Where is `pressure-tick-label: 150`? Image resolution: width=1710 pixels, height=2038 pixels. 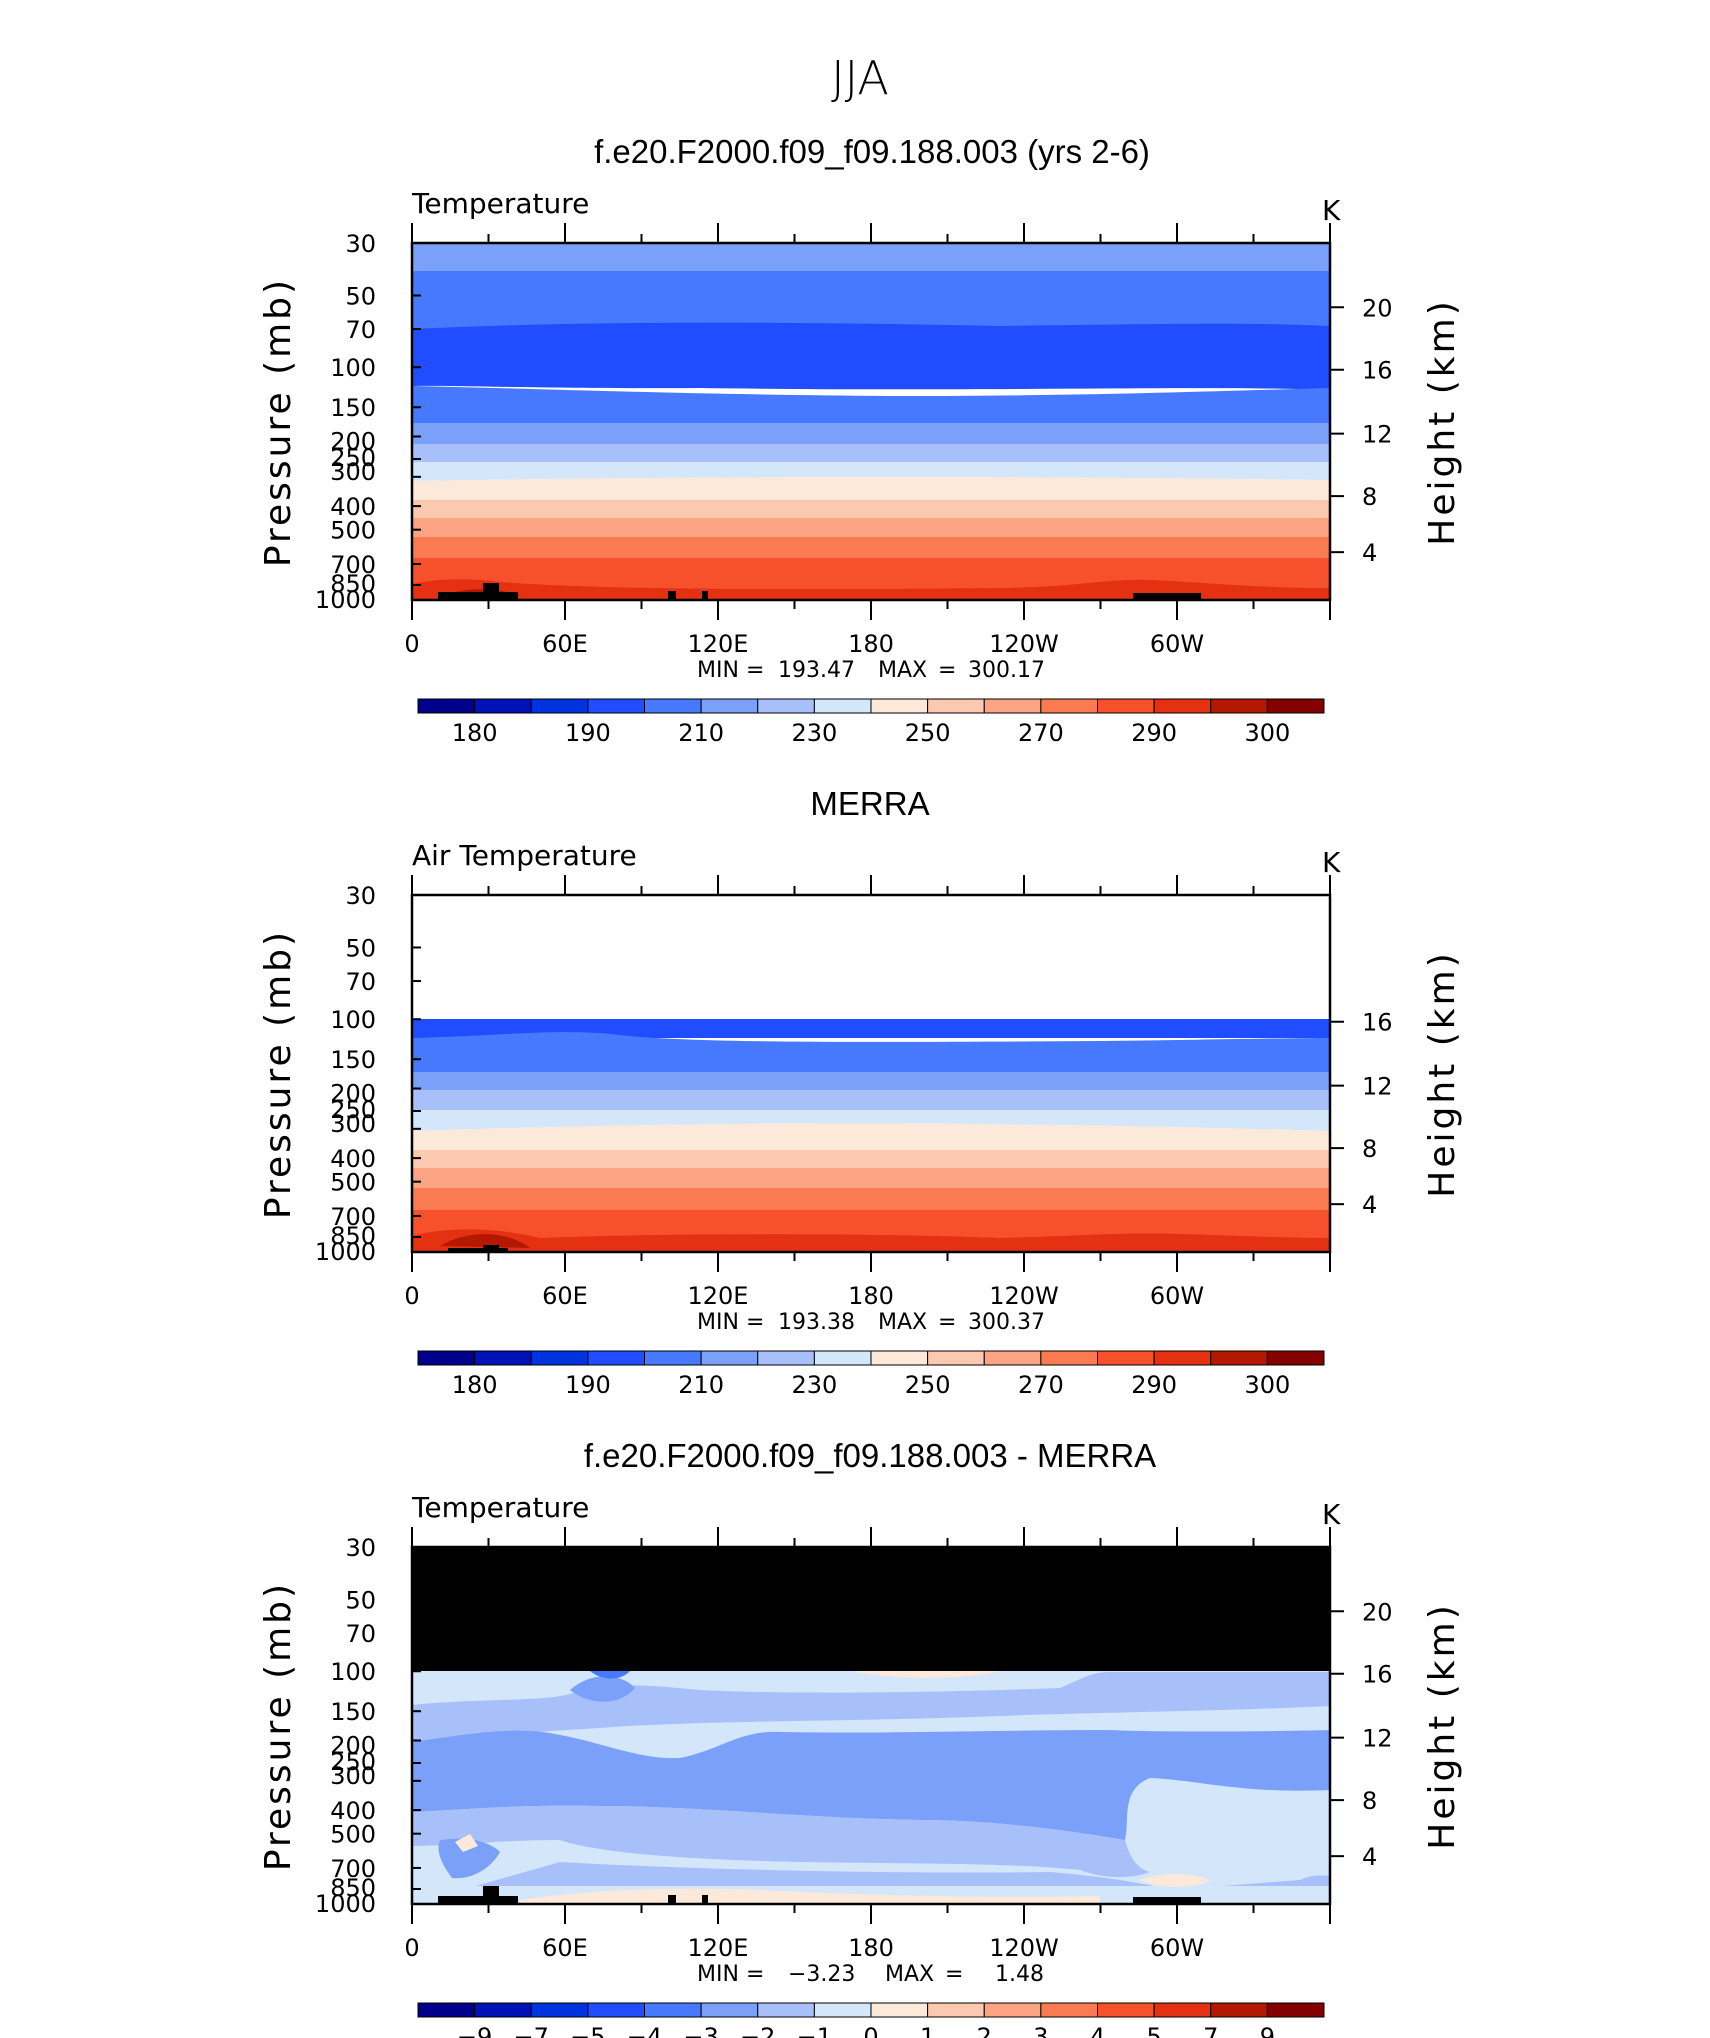 pressure-tick-label: 150 is located at coordinates (353, 408).